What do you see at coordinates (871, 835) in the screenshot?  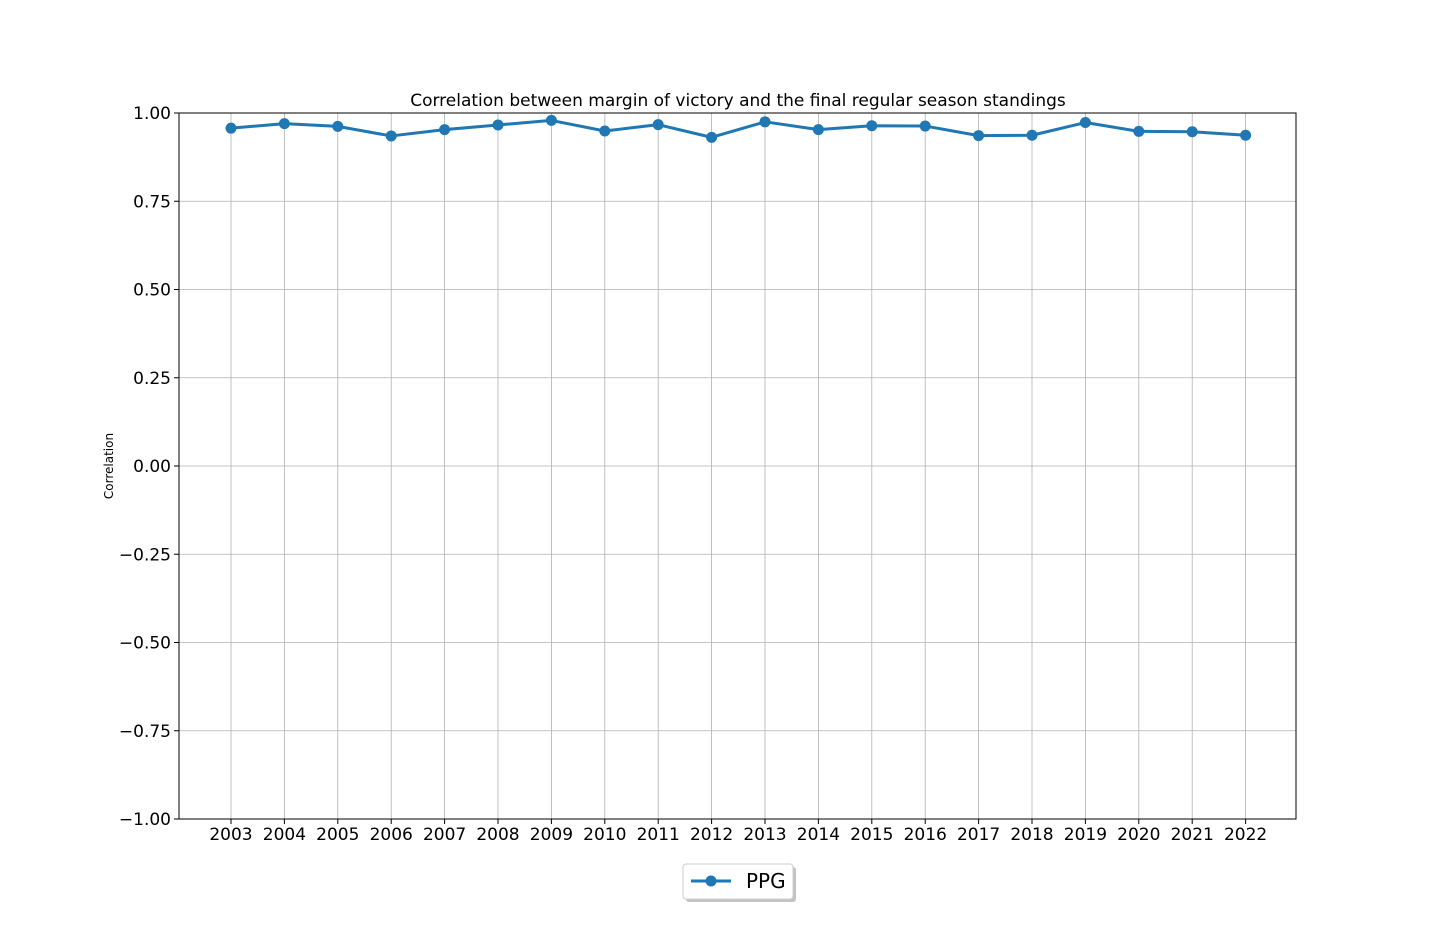 I see `x-tick-label: 2015` at bounding box center [871, 835].